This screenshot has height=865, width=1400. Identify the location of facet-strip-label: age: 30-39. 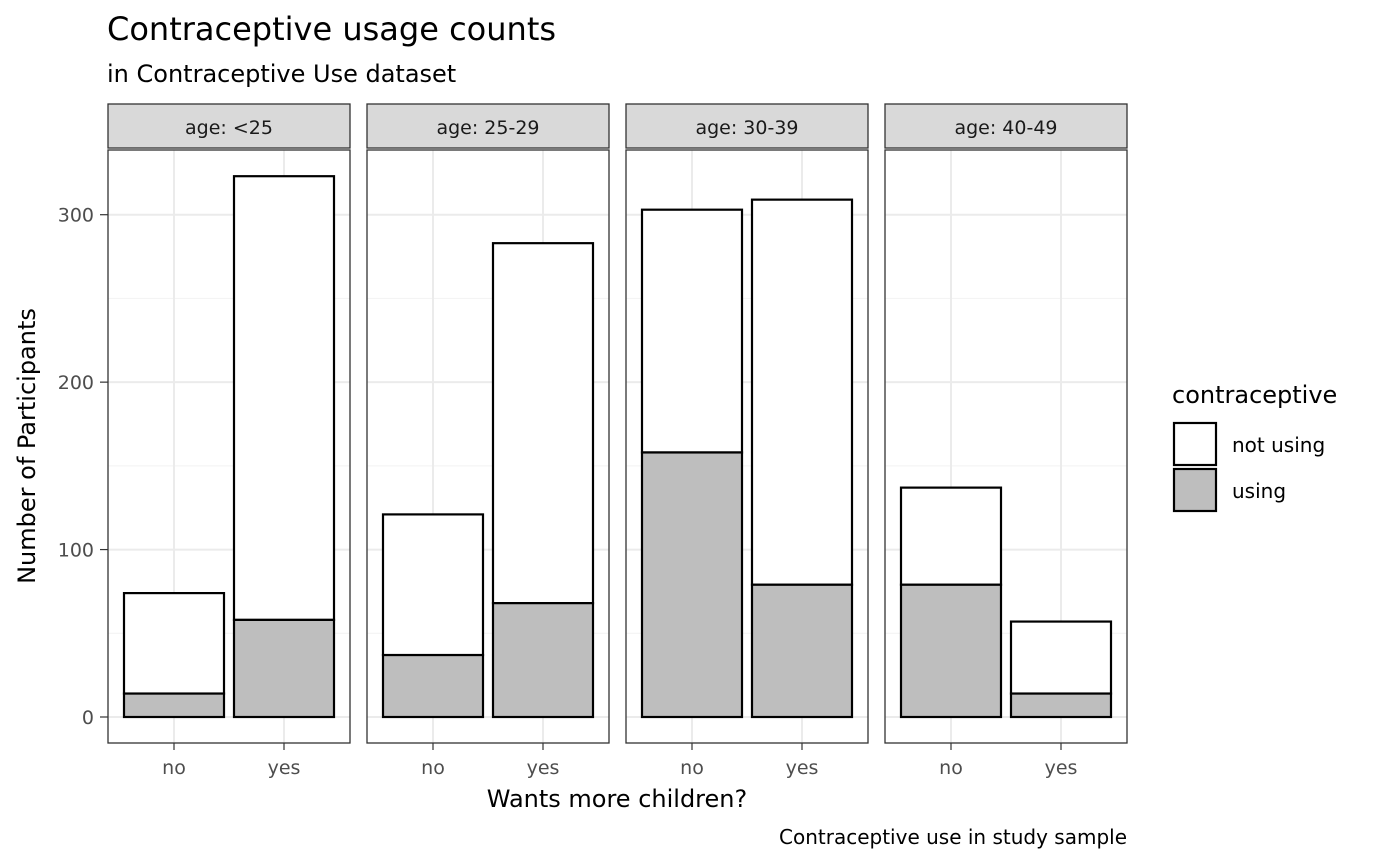
(746, 128).